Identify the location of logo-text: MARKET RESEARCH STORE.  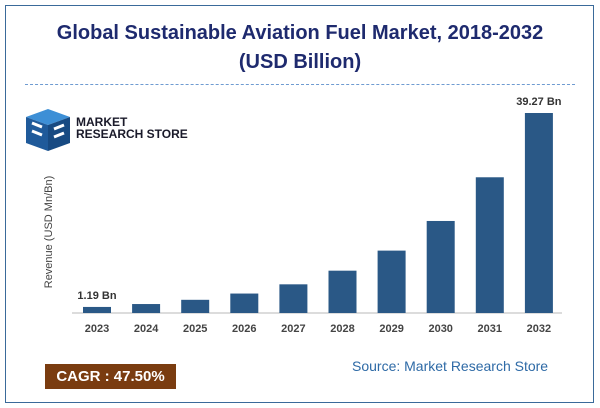
(132, 128).